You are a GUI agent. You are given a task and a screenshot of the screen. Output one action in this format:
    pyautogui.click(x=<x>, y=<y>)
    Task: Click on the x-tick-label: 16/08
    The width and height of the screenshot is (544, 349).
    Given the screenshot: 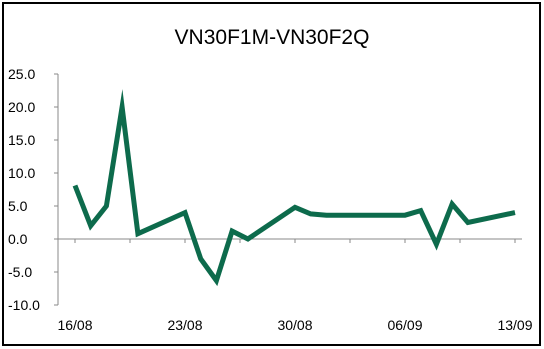 What is the action you would take?
    pyautogui.click(x=74, y=325)
    